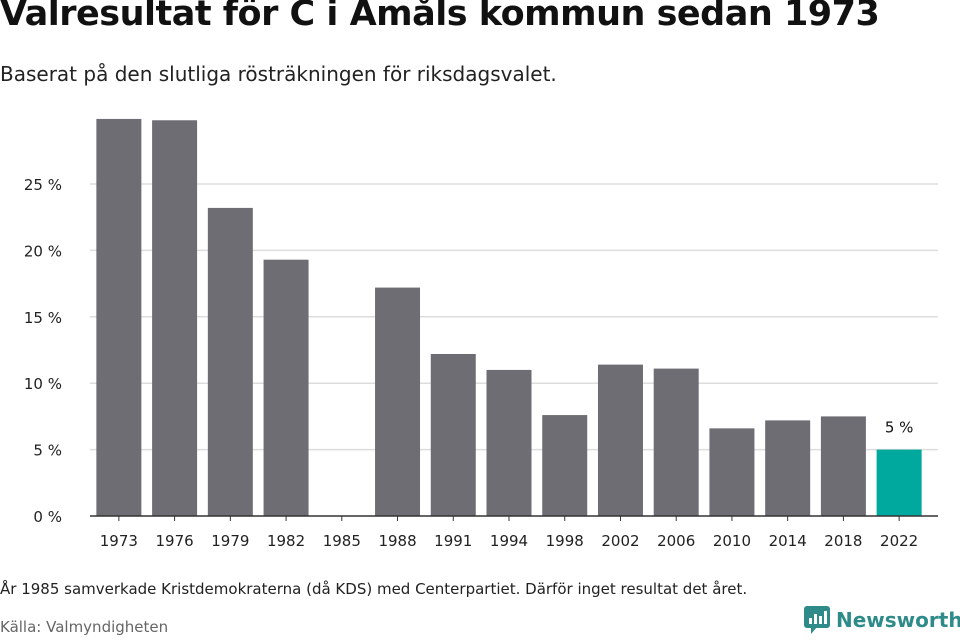 The image size is (960, 640). I want to click on bar-2014, so click(788, 468).